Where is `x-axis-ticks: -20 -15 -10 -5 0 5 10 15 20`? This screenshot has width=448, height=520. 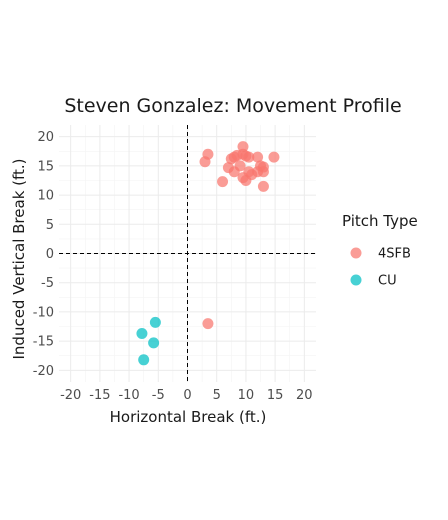 x-axis-ticks: -20 -15 -10 -5 0 5 10 15 20 is located at coordinates (186, 395).